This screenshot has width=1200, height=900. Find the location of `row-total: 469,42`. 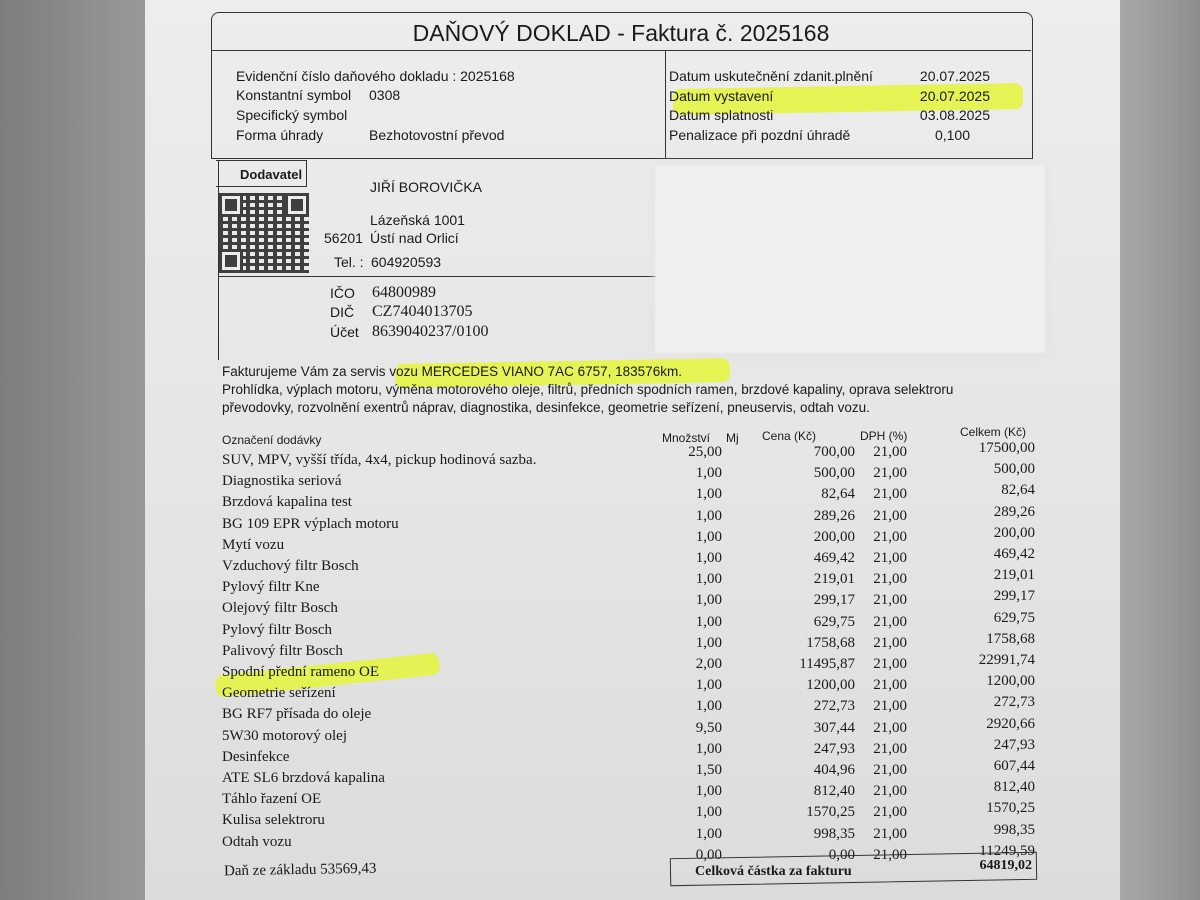

row-total: 469,42 is located at coordinates (1014, 554).